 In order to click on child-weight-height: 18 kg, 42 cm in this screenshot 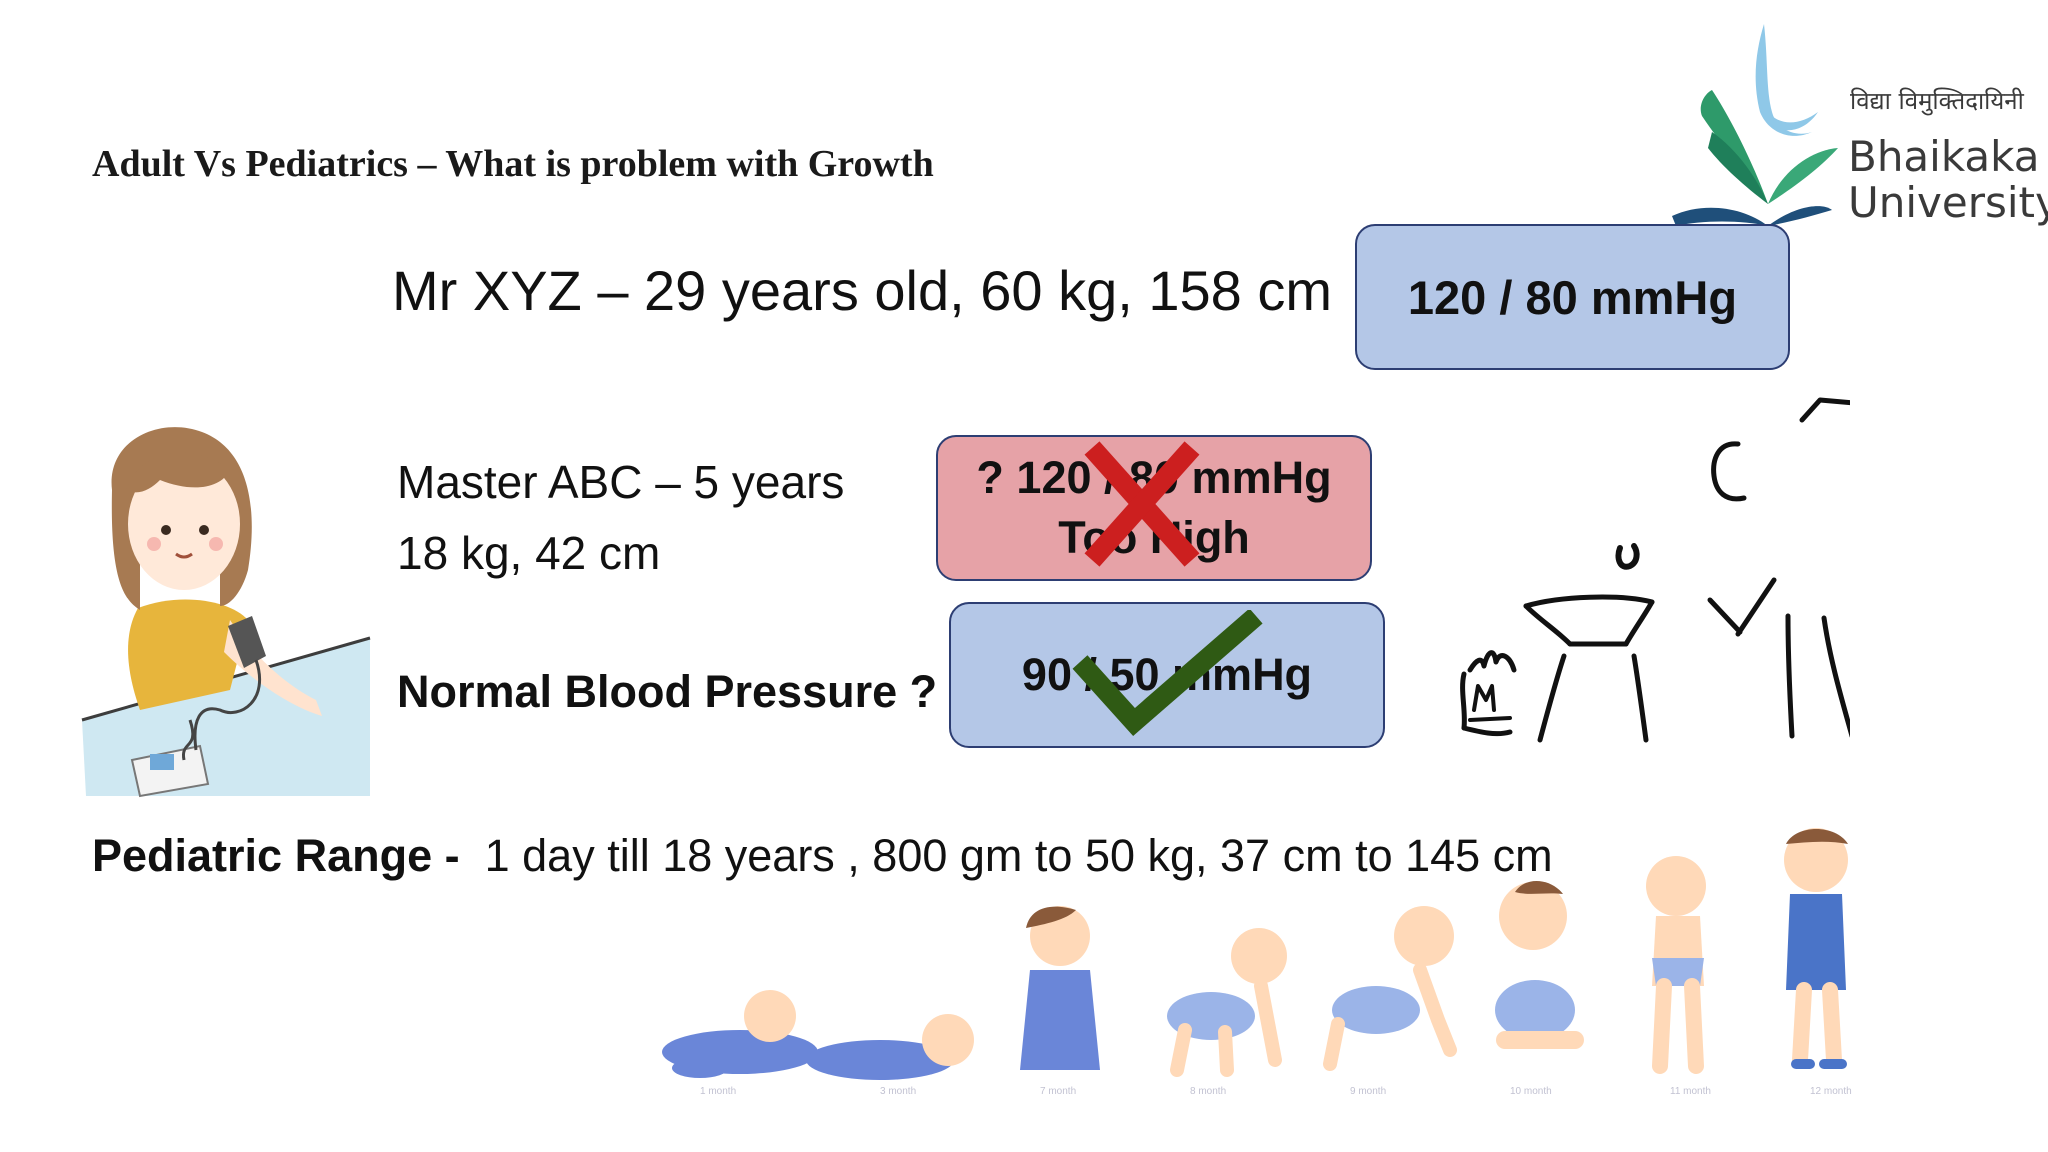, I will do `click(529, 553)`.